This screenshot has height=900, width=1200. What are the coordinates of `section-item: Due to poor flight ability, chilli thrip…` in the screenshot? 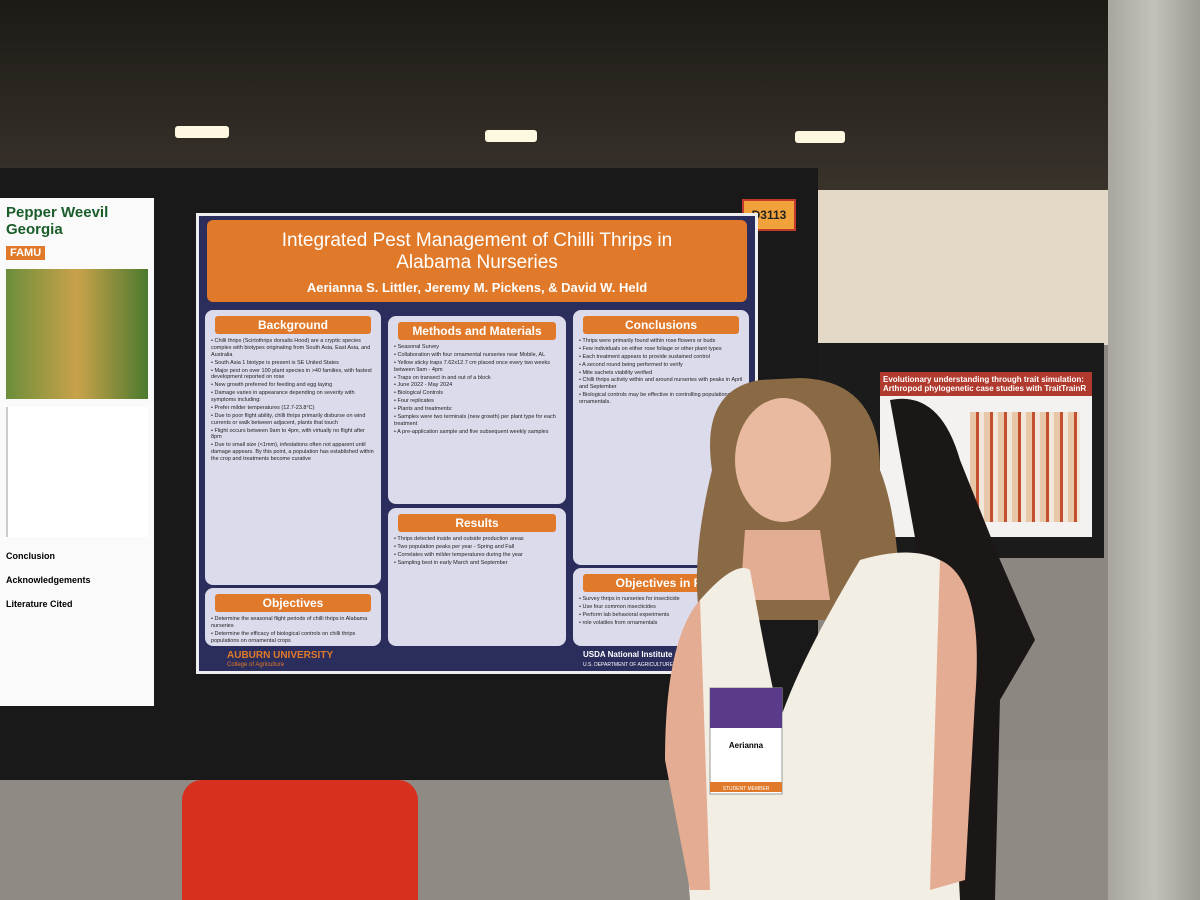 It's located at (293, 420).